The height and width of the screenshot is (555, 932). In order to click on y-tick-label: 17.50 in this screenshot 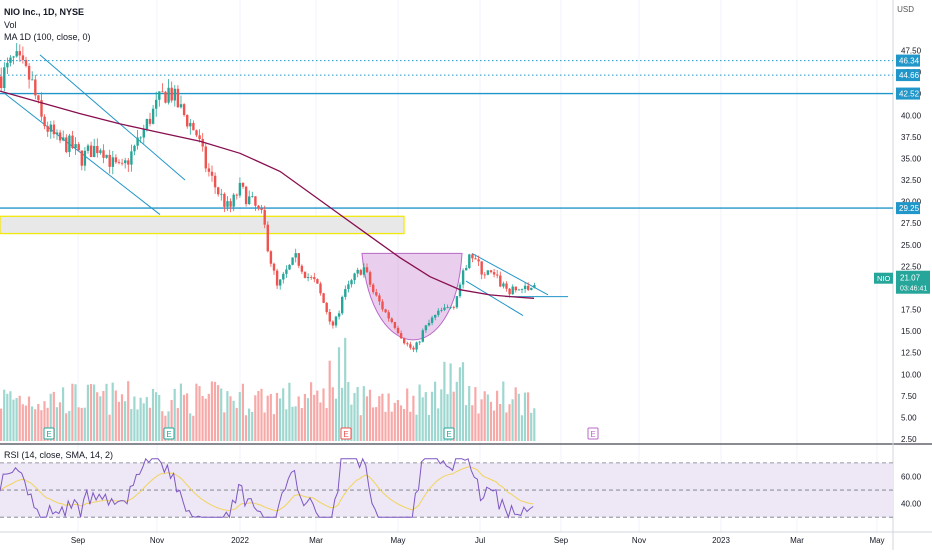, I will do `click(911, 310)`.